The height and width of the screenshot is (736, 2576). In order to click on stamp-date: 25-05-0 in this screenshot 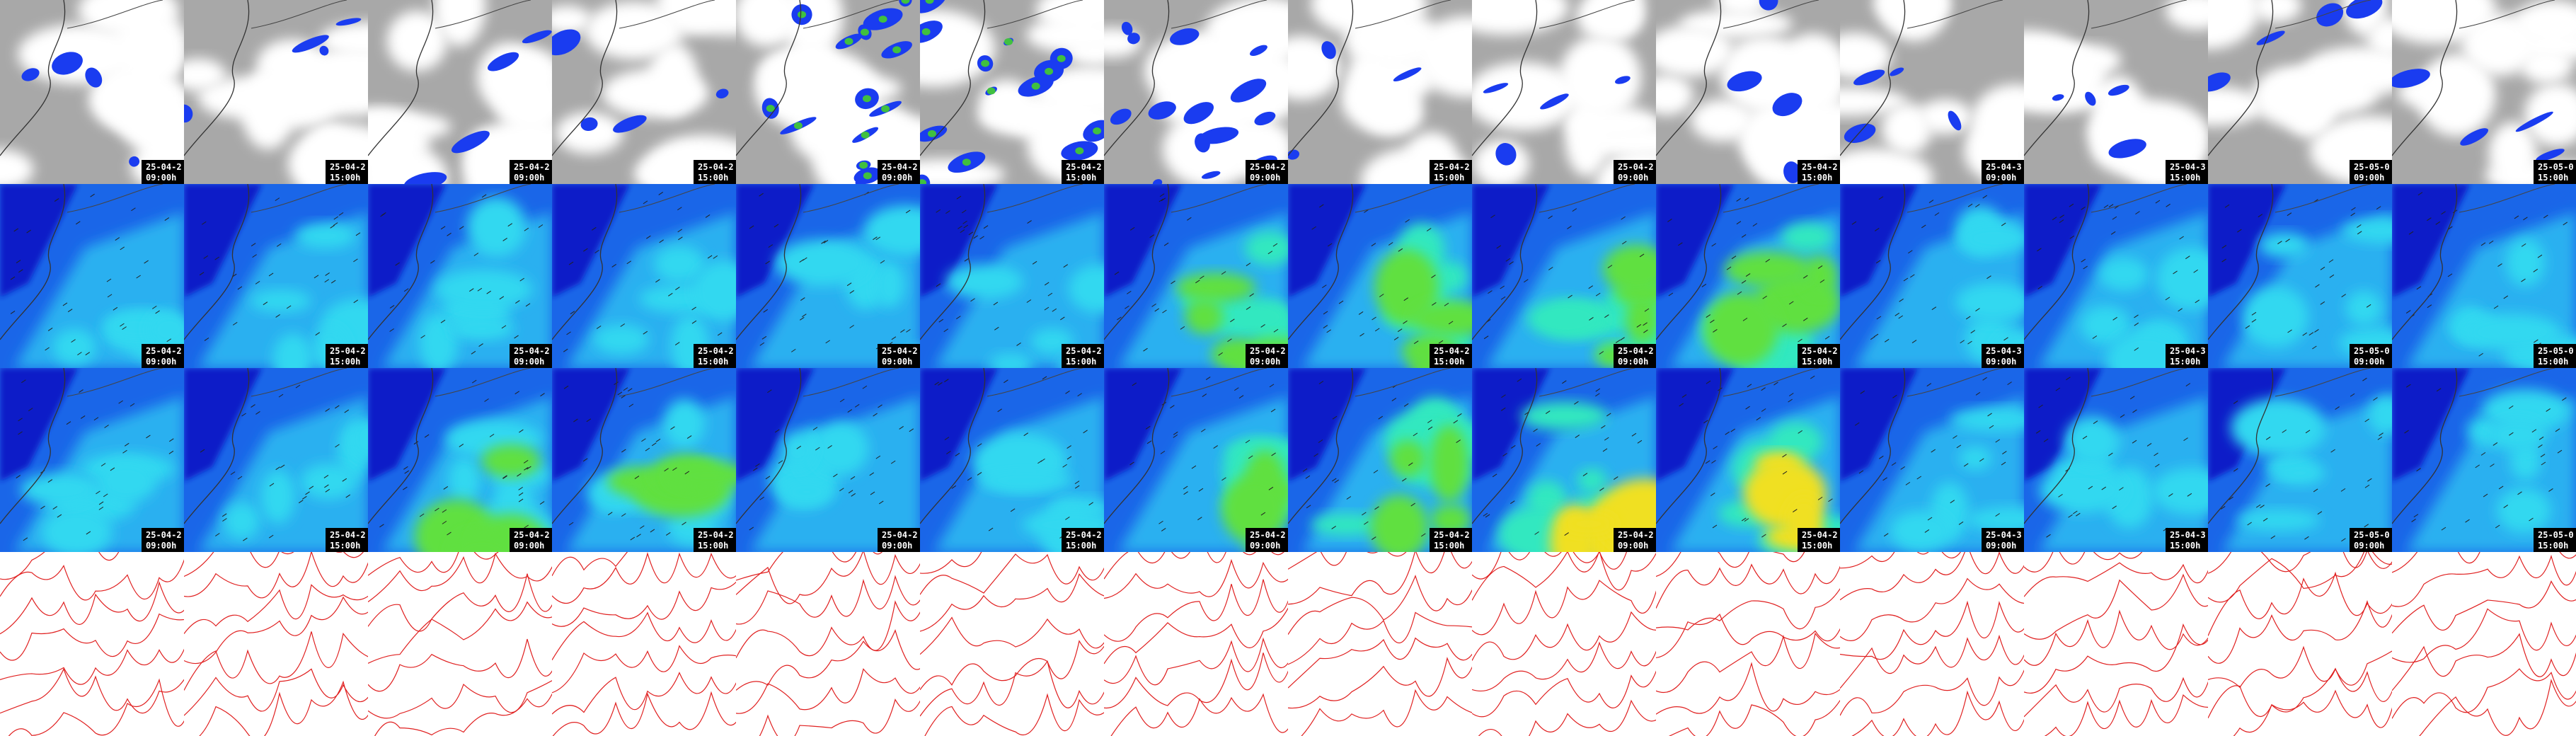, I will do `click(2556, 535)`.